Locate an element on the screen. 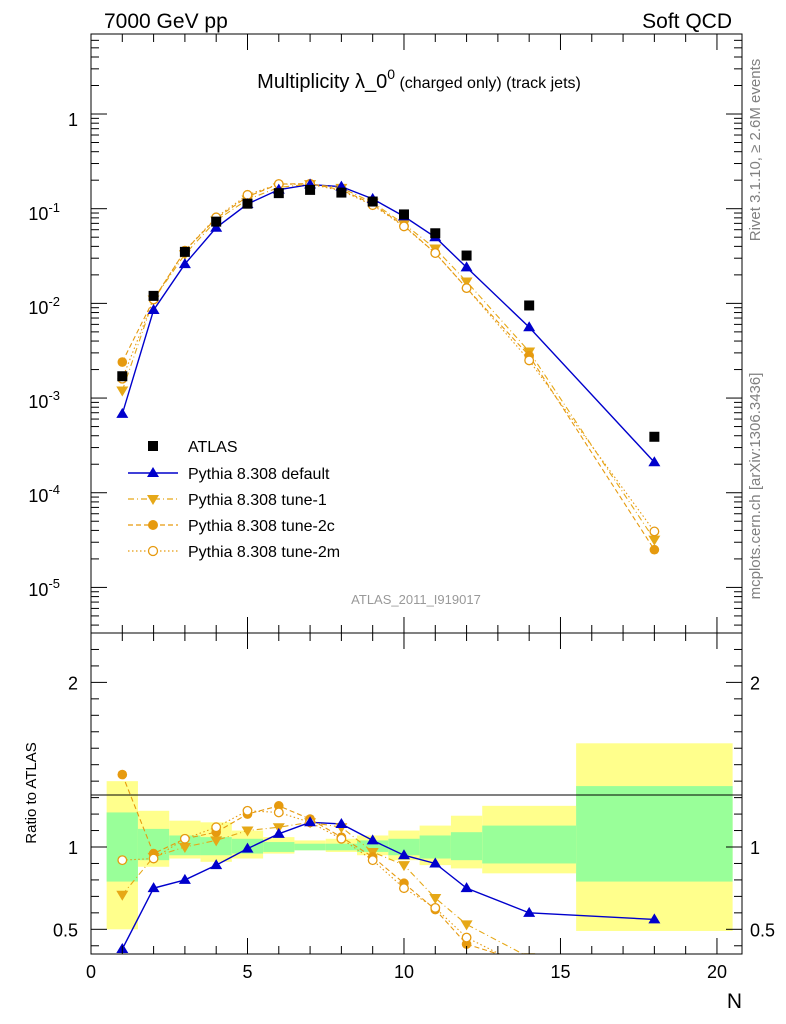 This screenshot has width=786, height=1024. chart-title-main: Multiplicity λ_0 is located at coordinates (322, 82).